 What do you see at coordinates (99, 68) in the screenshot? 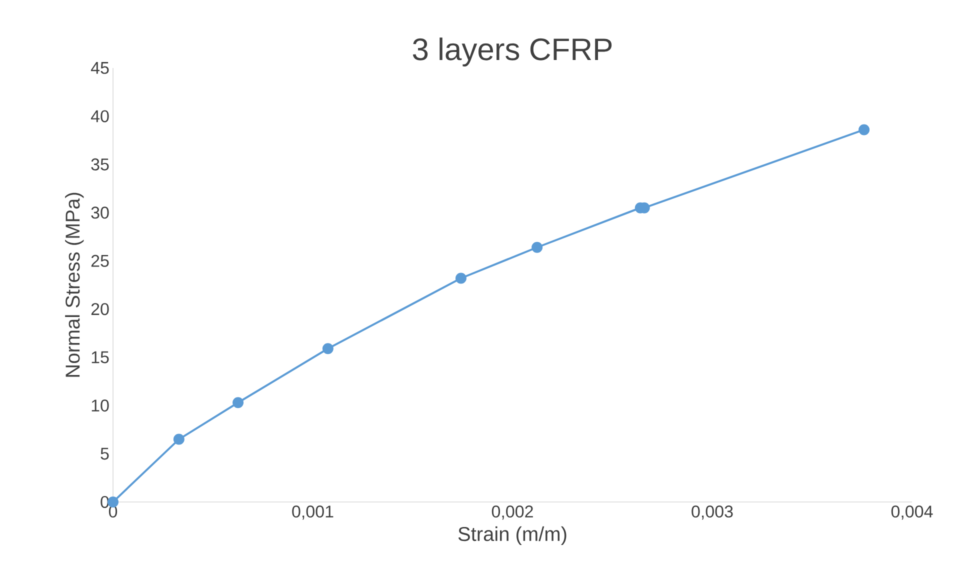
I see `y-tick-label: 45` at bounding box center [99, 68].